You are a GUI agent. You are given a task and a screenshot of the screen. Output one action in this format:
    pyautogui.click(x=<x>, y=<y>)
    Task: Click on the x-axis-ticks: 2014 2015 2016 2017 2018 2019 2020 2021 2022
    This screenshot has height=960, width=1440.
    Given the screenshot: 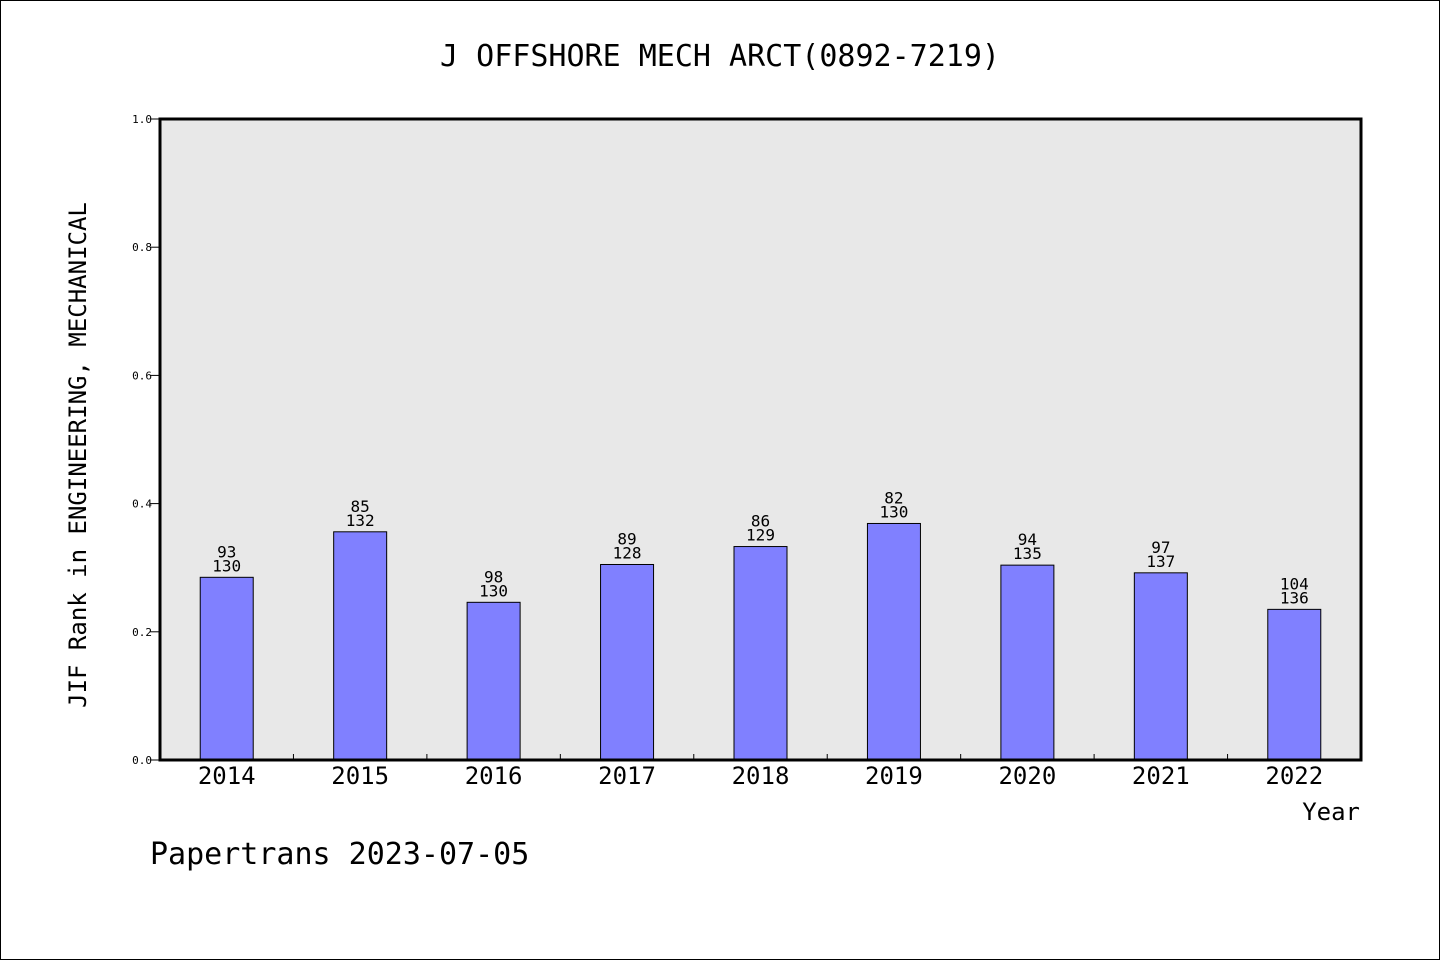 What is the action you would take?
    pyautogui.click(x=760, y=772)
    